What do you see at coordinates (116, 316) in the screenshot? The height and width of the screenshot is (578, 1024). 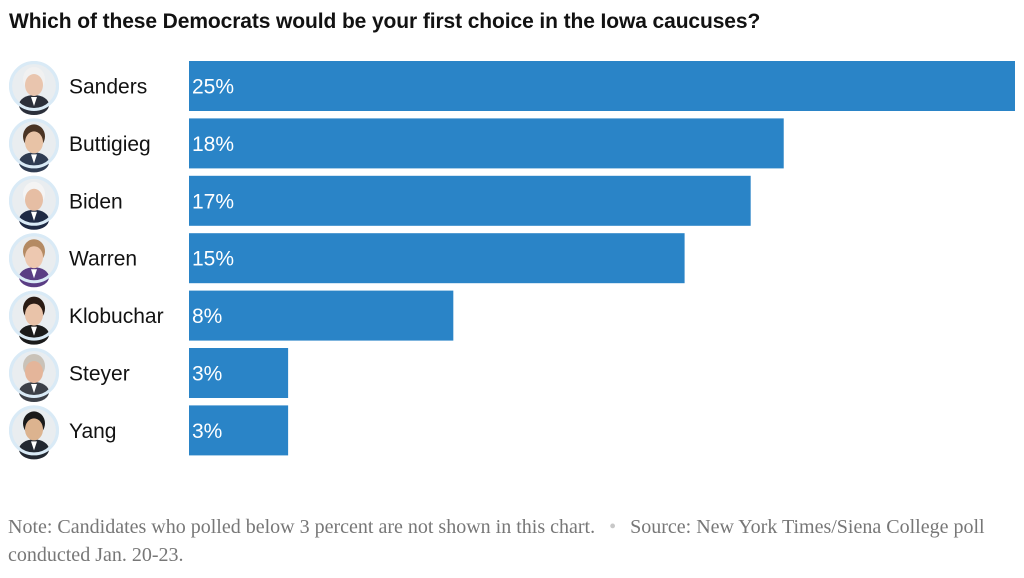 I see `category-label-klobuchar: Klobuchar` at bounding box center [116, 316].